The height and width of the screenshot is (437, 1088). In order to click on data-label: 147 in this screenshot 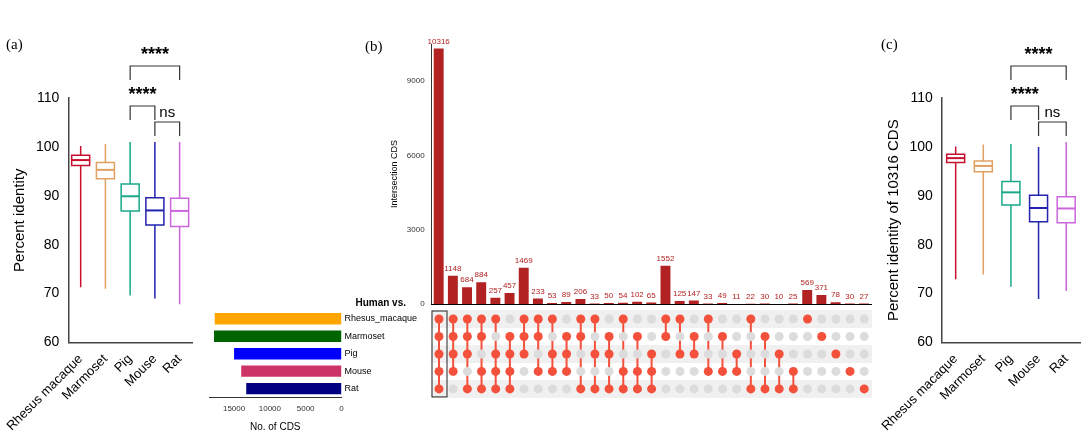, I will do `click(694, 293)`.